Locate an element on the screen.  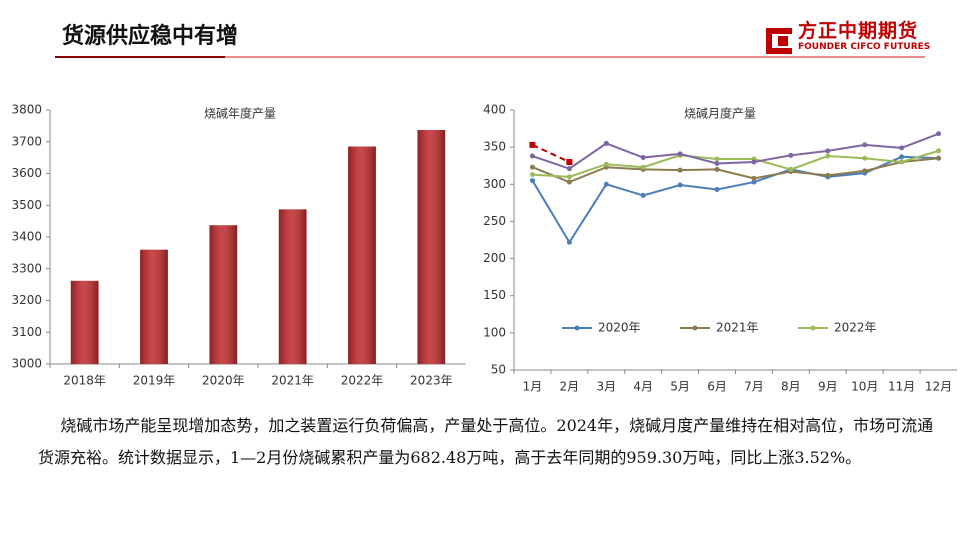
y-tick-label: 3100 is located at coordinates (26, 332).